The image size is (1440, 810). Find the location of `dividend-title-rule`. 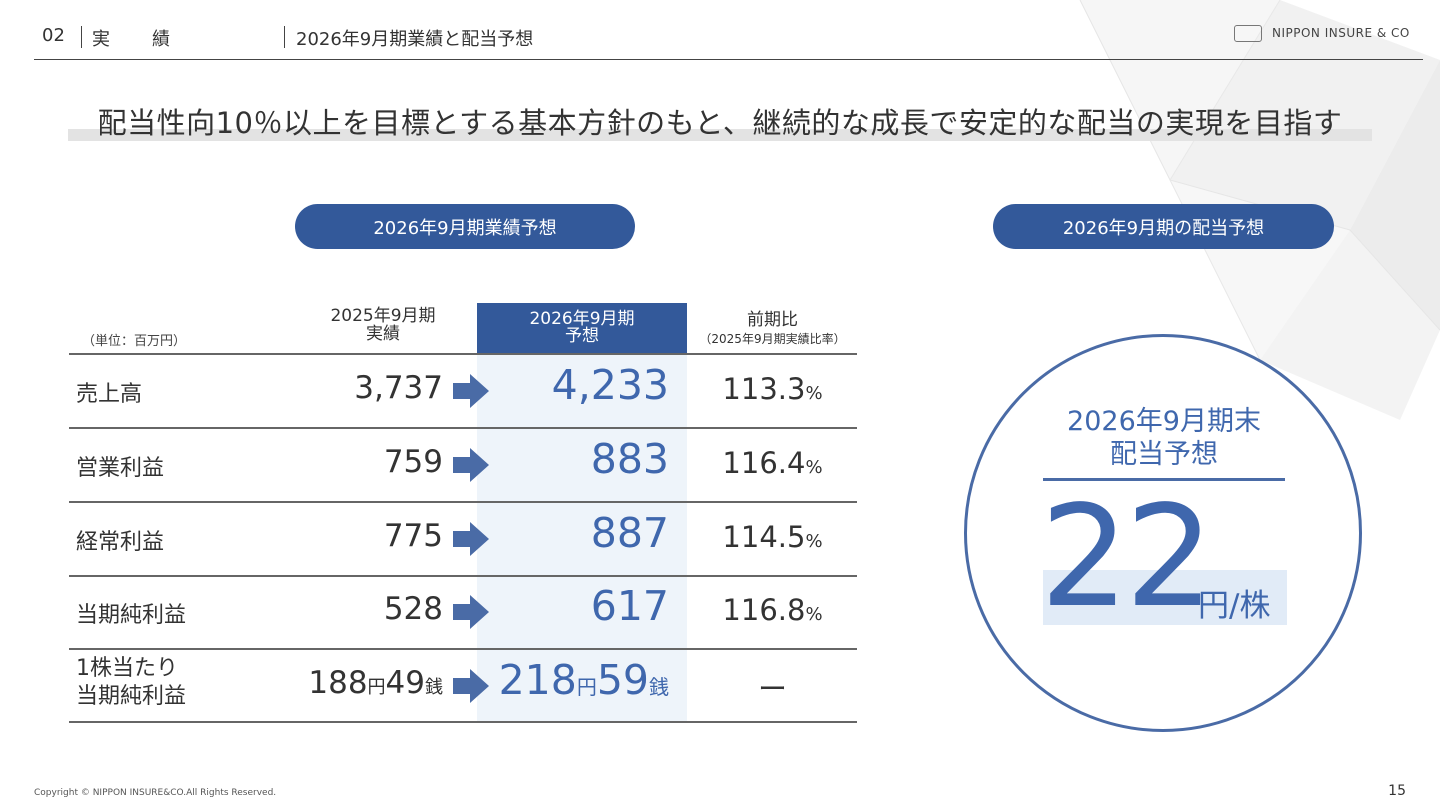

dividend-title-rule is located at coordinates (1164, 479).